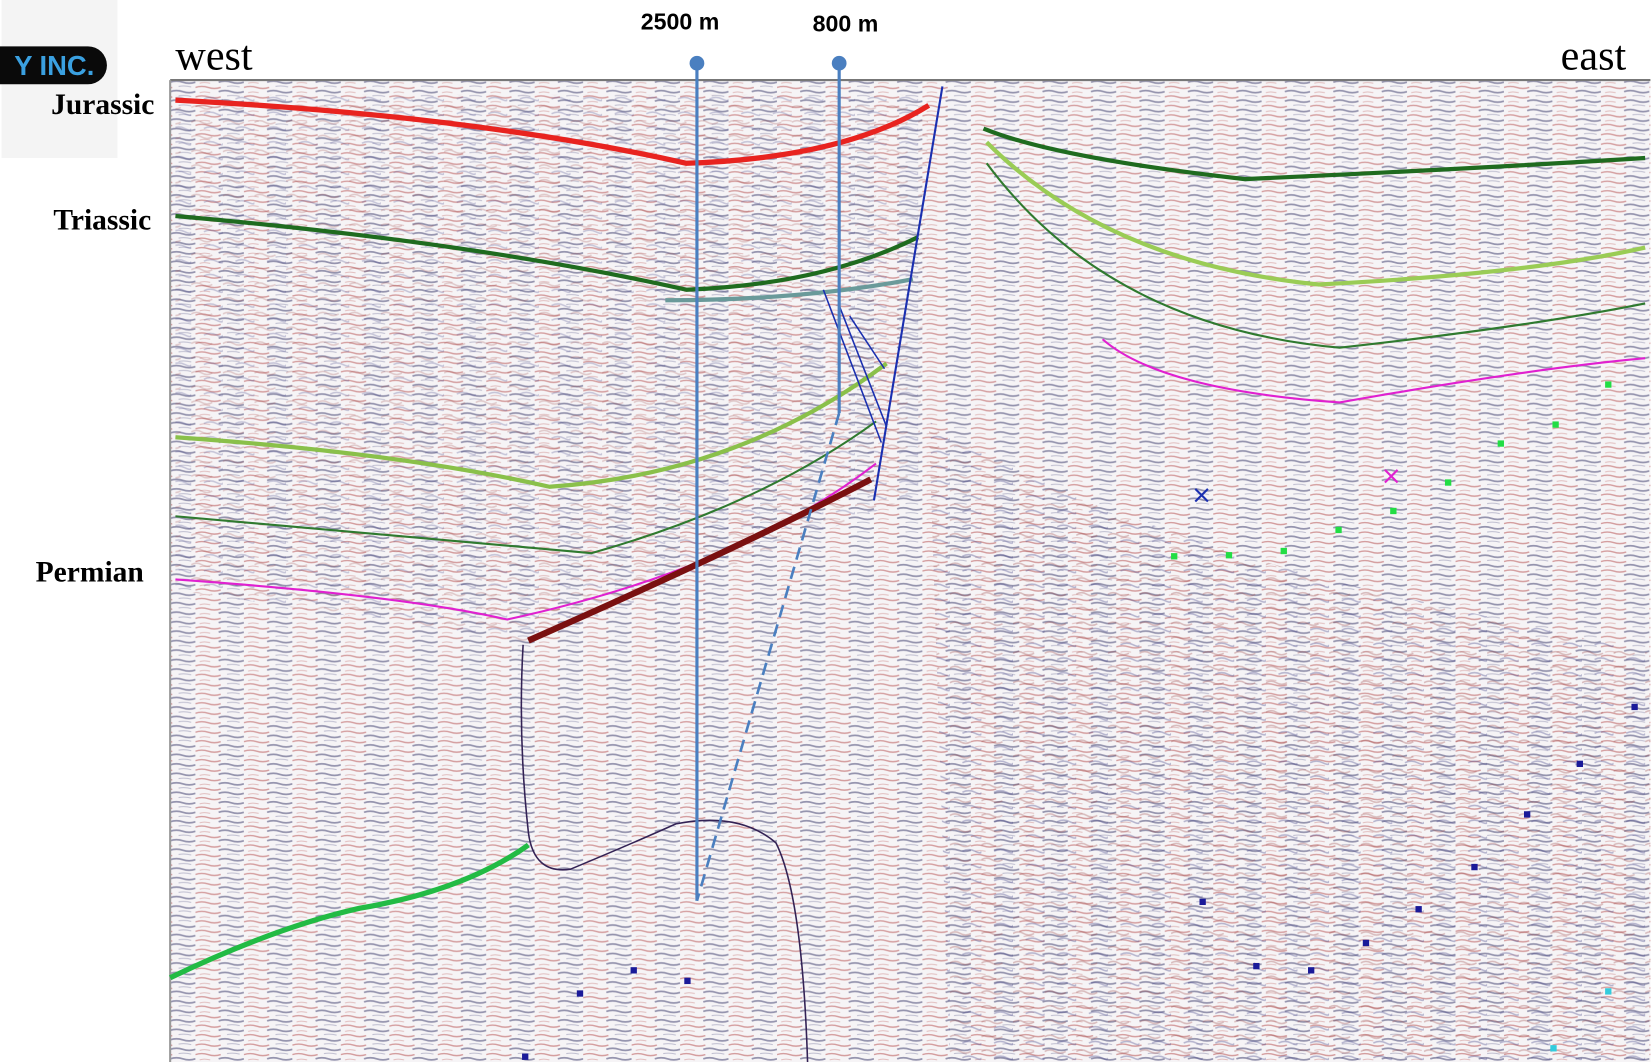 This screenshot has width=1652, height=1062. Describe the element at coordinates (664, 853) in the screenshot. I see `salt-outline` at that location.